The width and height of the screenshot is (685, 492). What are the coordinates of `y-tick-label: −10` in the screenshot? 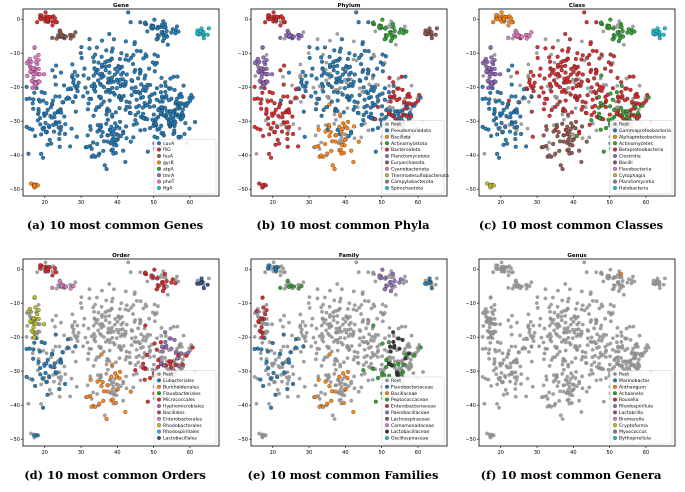 It's located at (14, 304).